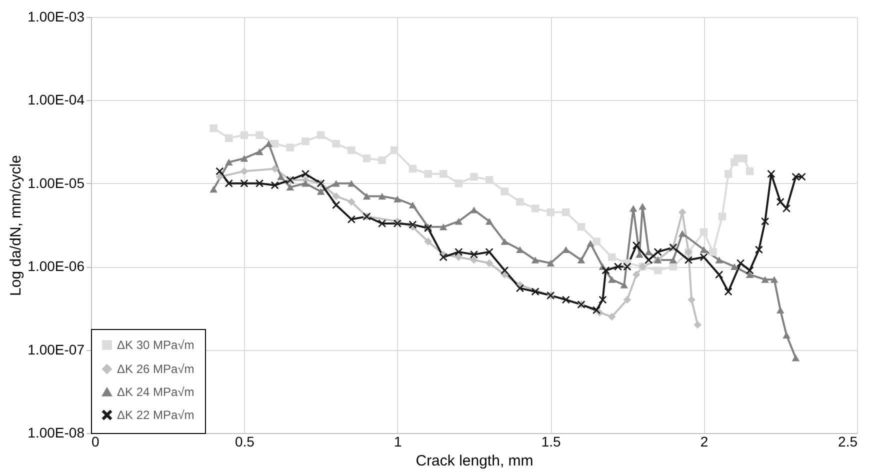 The height and width of the screenshot is (476, 879). Describe the element at coordinates (475, 461) in the screenshot. I see `x-axis-title: Crack length, mm` at that location.